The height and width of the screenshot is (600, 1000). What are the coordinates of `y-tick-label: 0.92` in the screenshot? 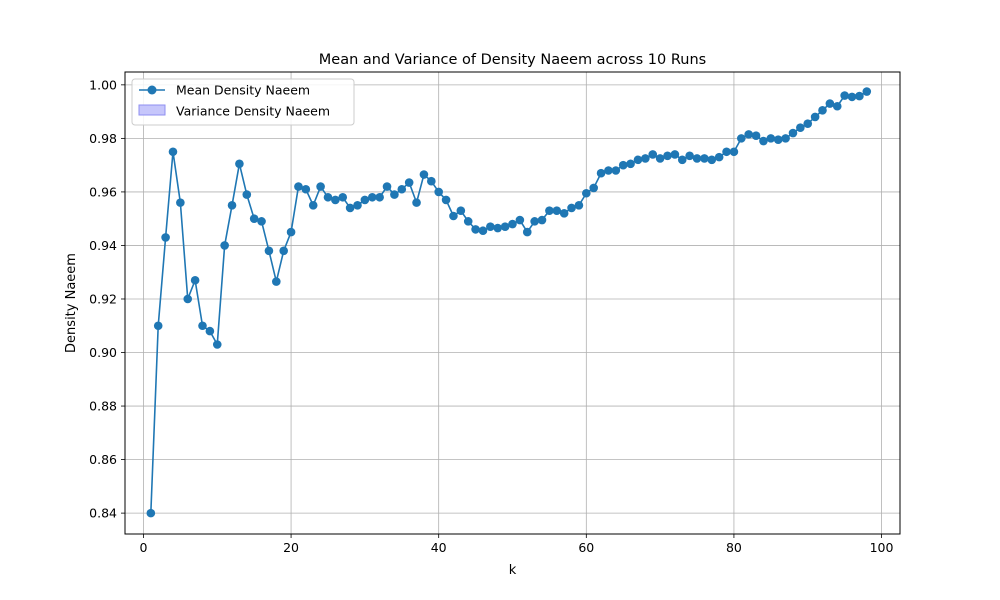 It's located at (103, 298).